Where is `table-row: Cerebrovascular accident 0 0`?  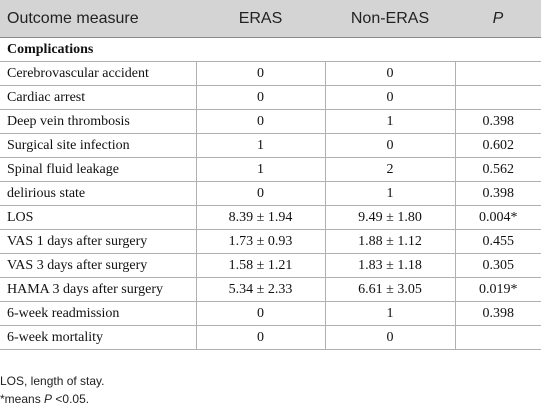 table-row: Cerebrovascular accident 0 0 is located at coordinates (270, 73).